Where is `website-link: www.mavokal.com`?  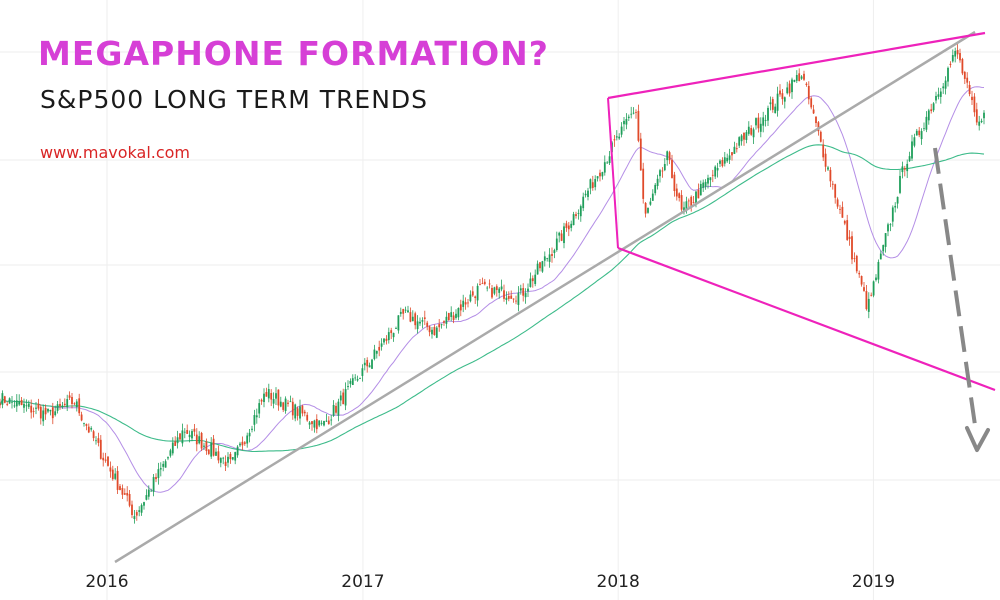 website-link: www.mavokal.com is located at coordinates (115, 152).